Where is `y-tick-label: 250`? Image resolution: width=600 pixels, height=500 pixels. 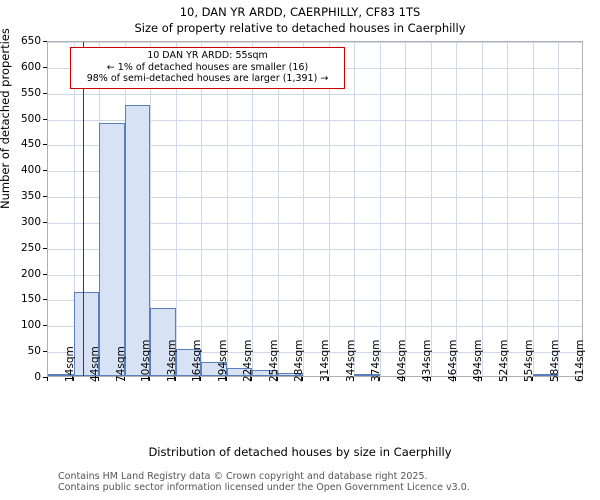
y-tick-label: 250 is located at coordinates (30, 247).